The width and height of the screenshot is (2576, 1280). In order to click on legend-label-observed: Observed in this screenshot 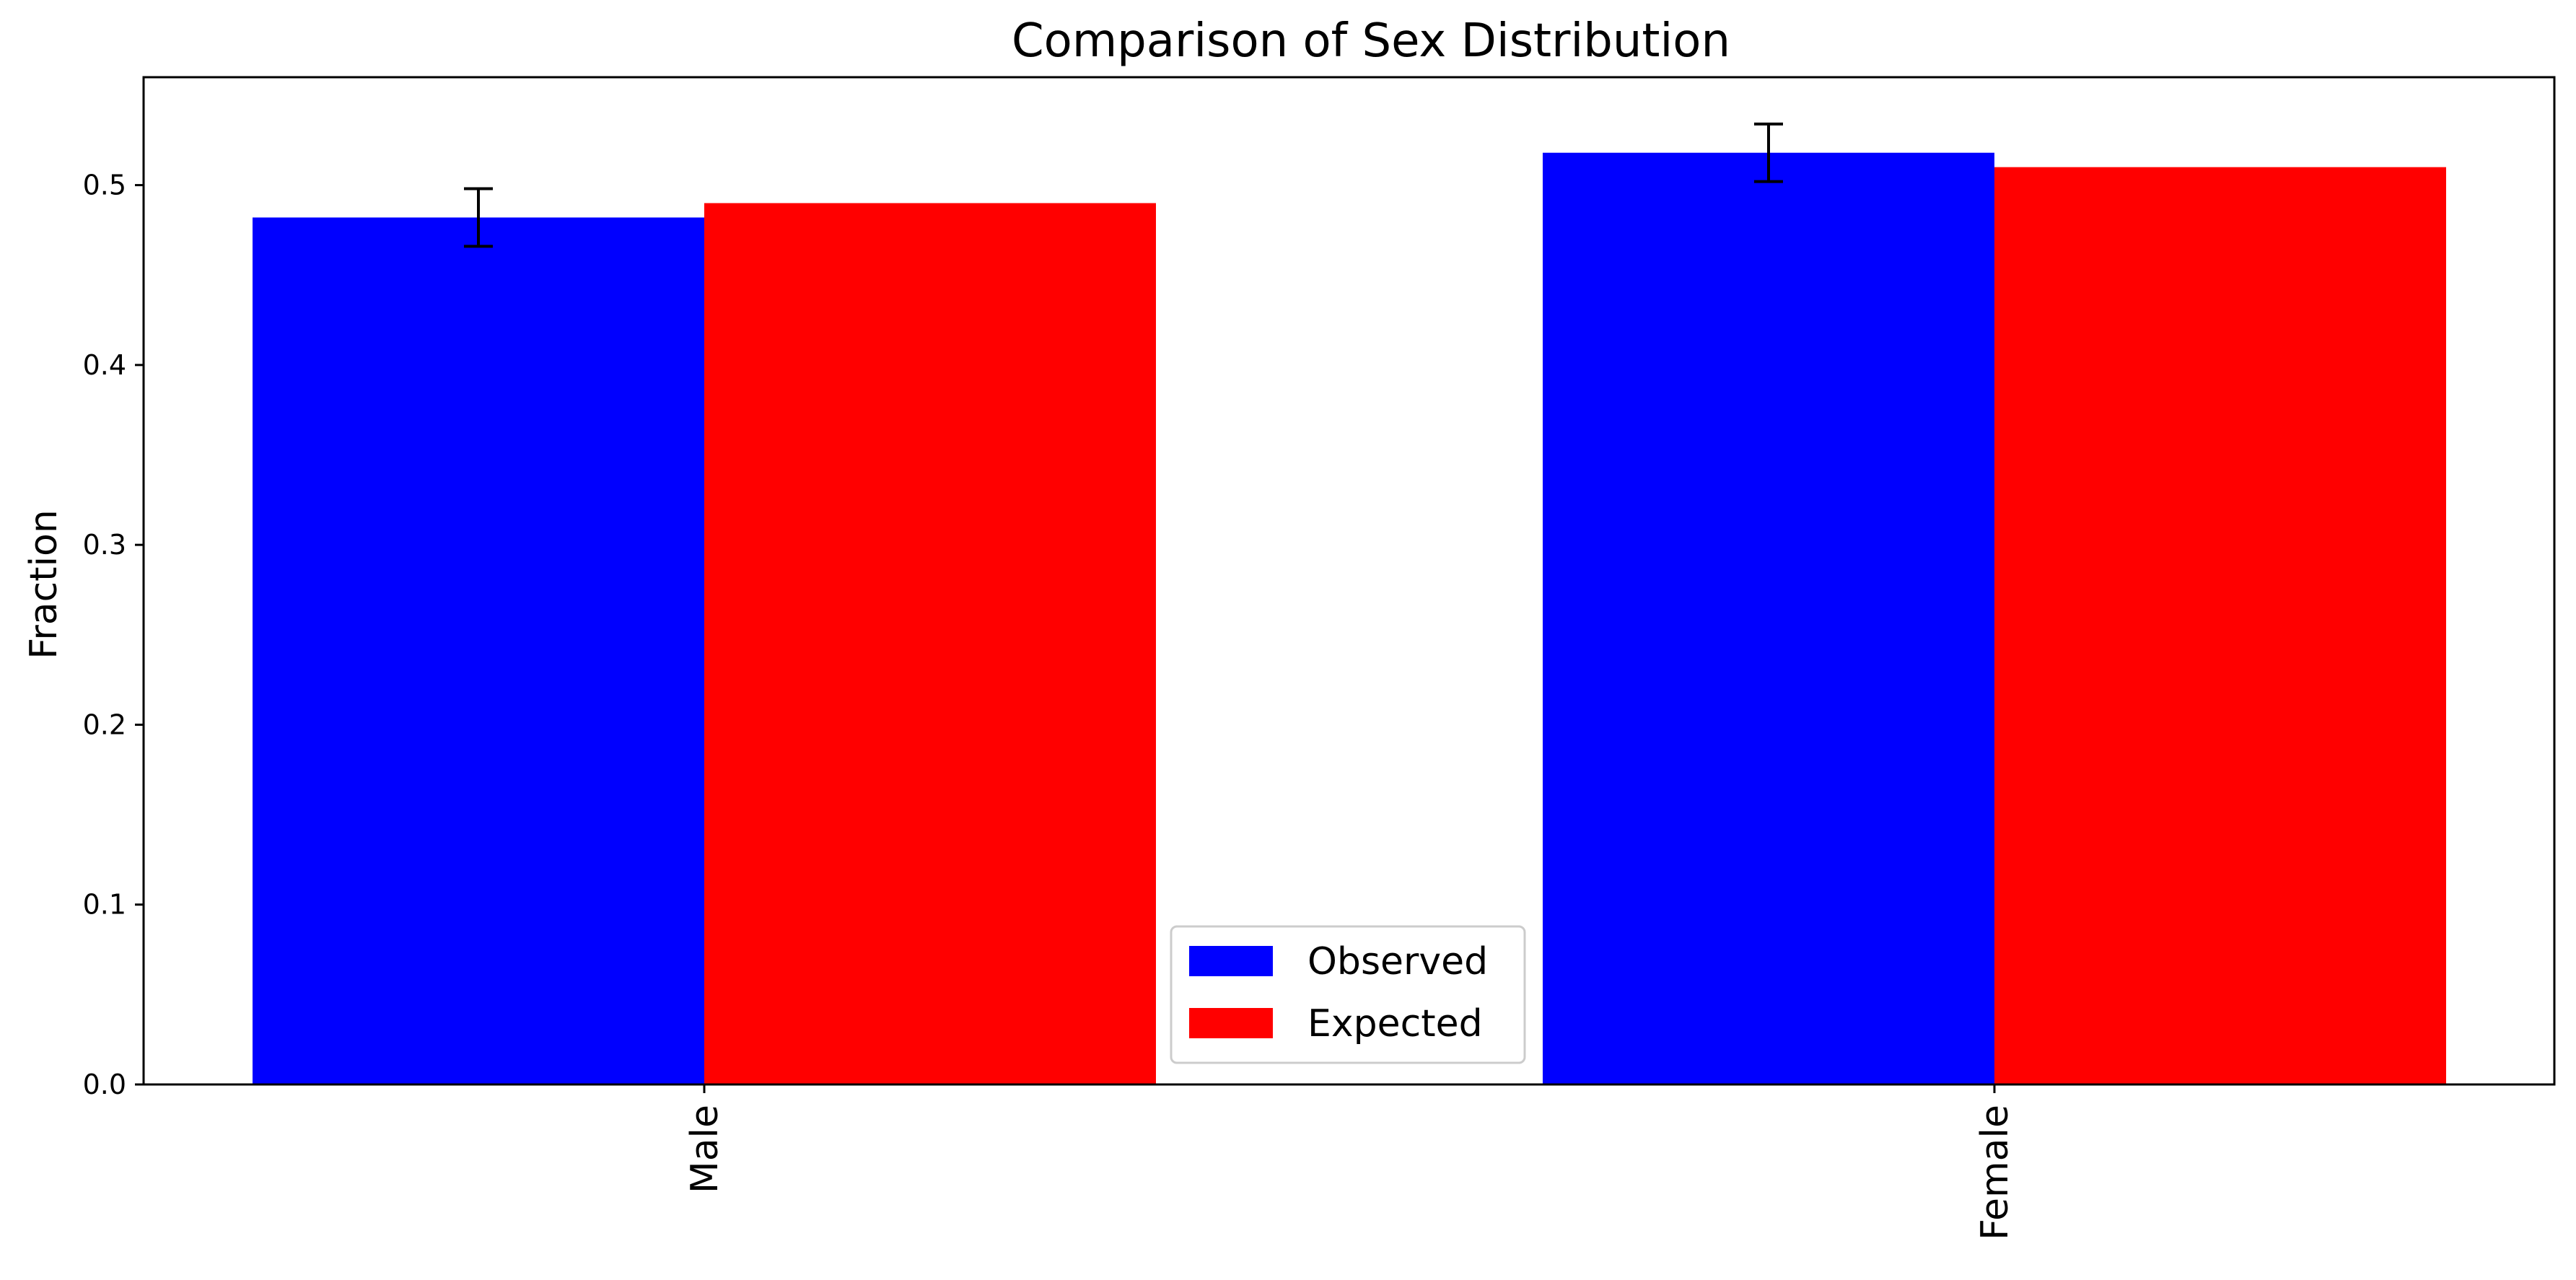, I will do `click(1397, 961)`.